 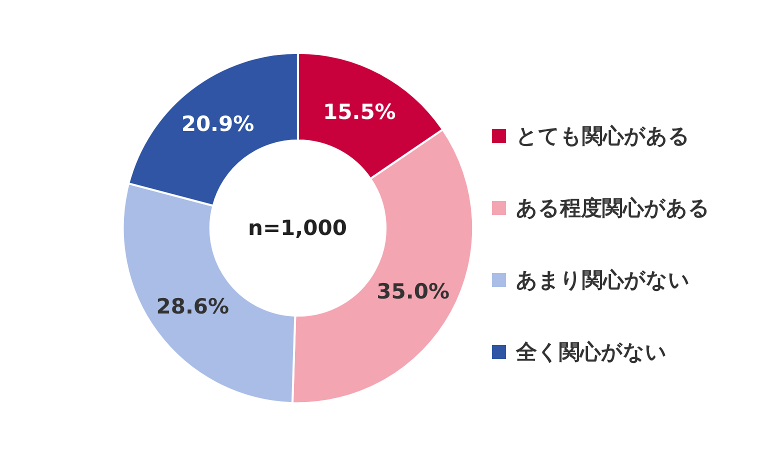 I want to click on data-label: 28.6%, so click(x=193, y=306).